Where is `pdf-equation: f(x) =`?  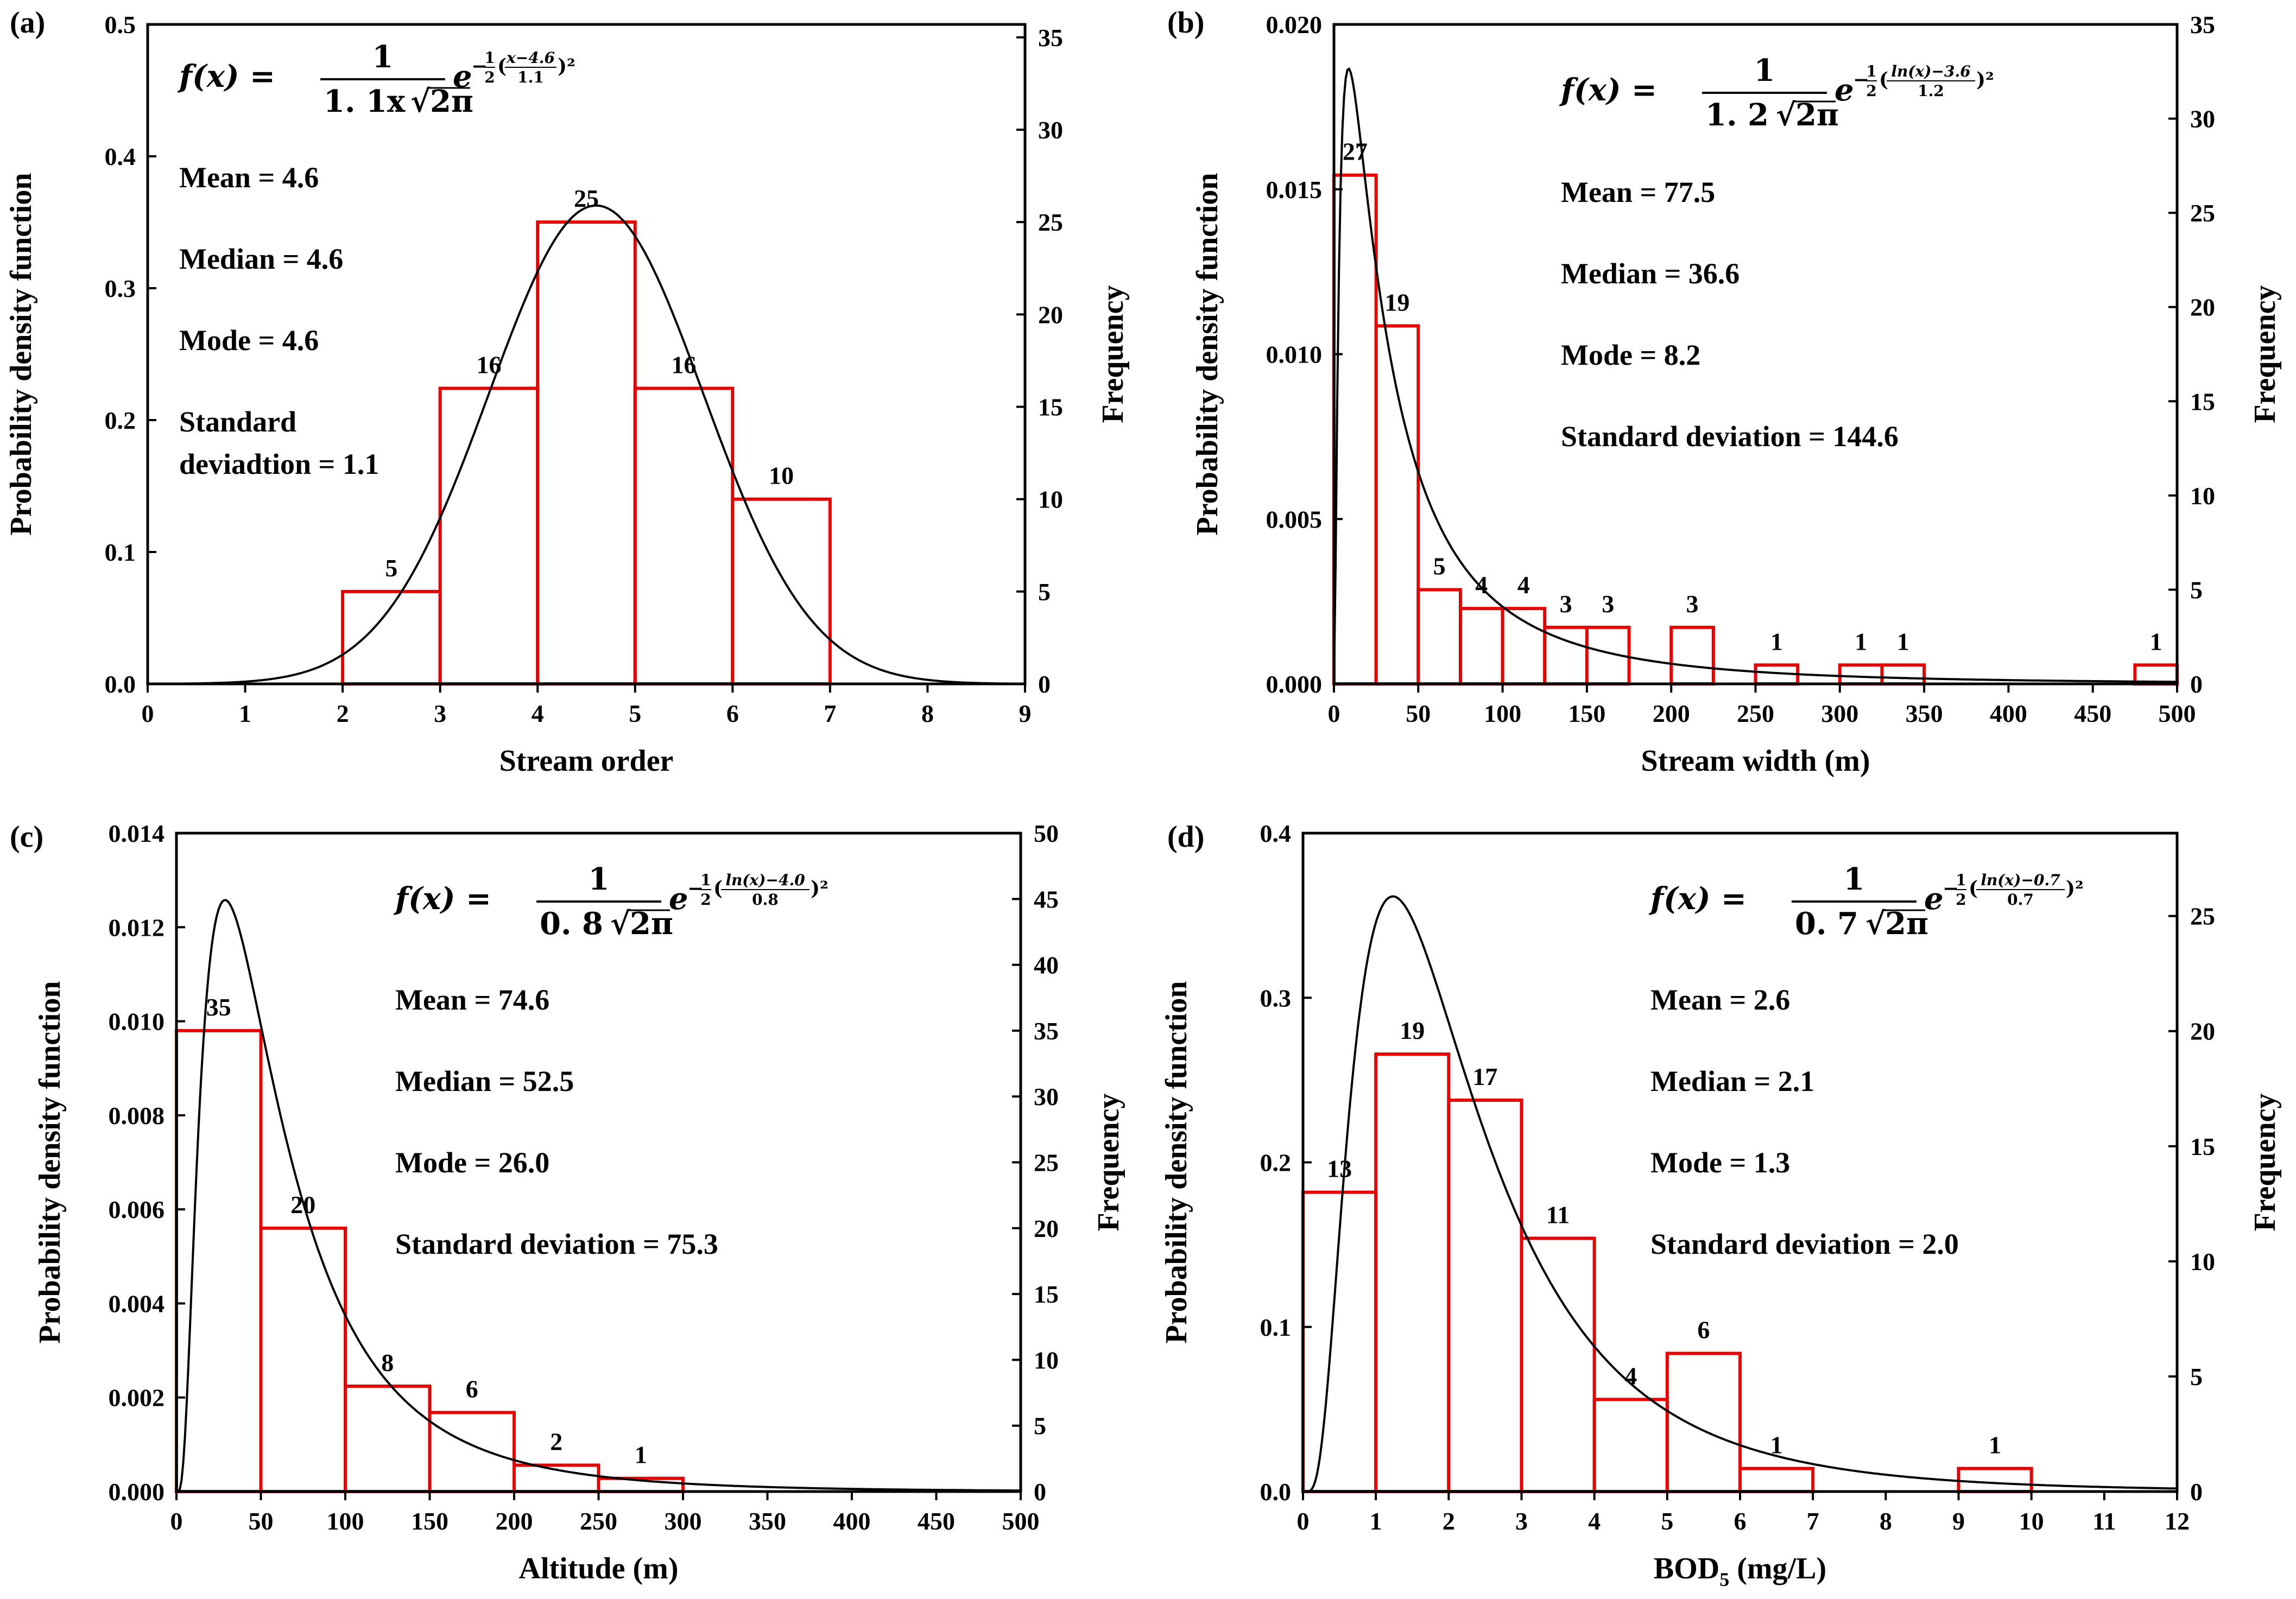
pdf-equation: f(x) = is located at coordinates (442, 899).